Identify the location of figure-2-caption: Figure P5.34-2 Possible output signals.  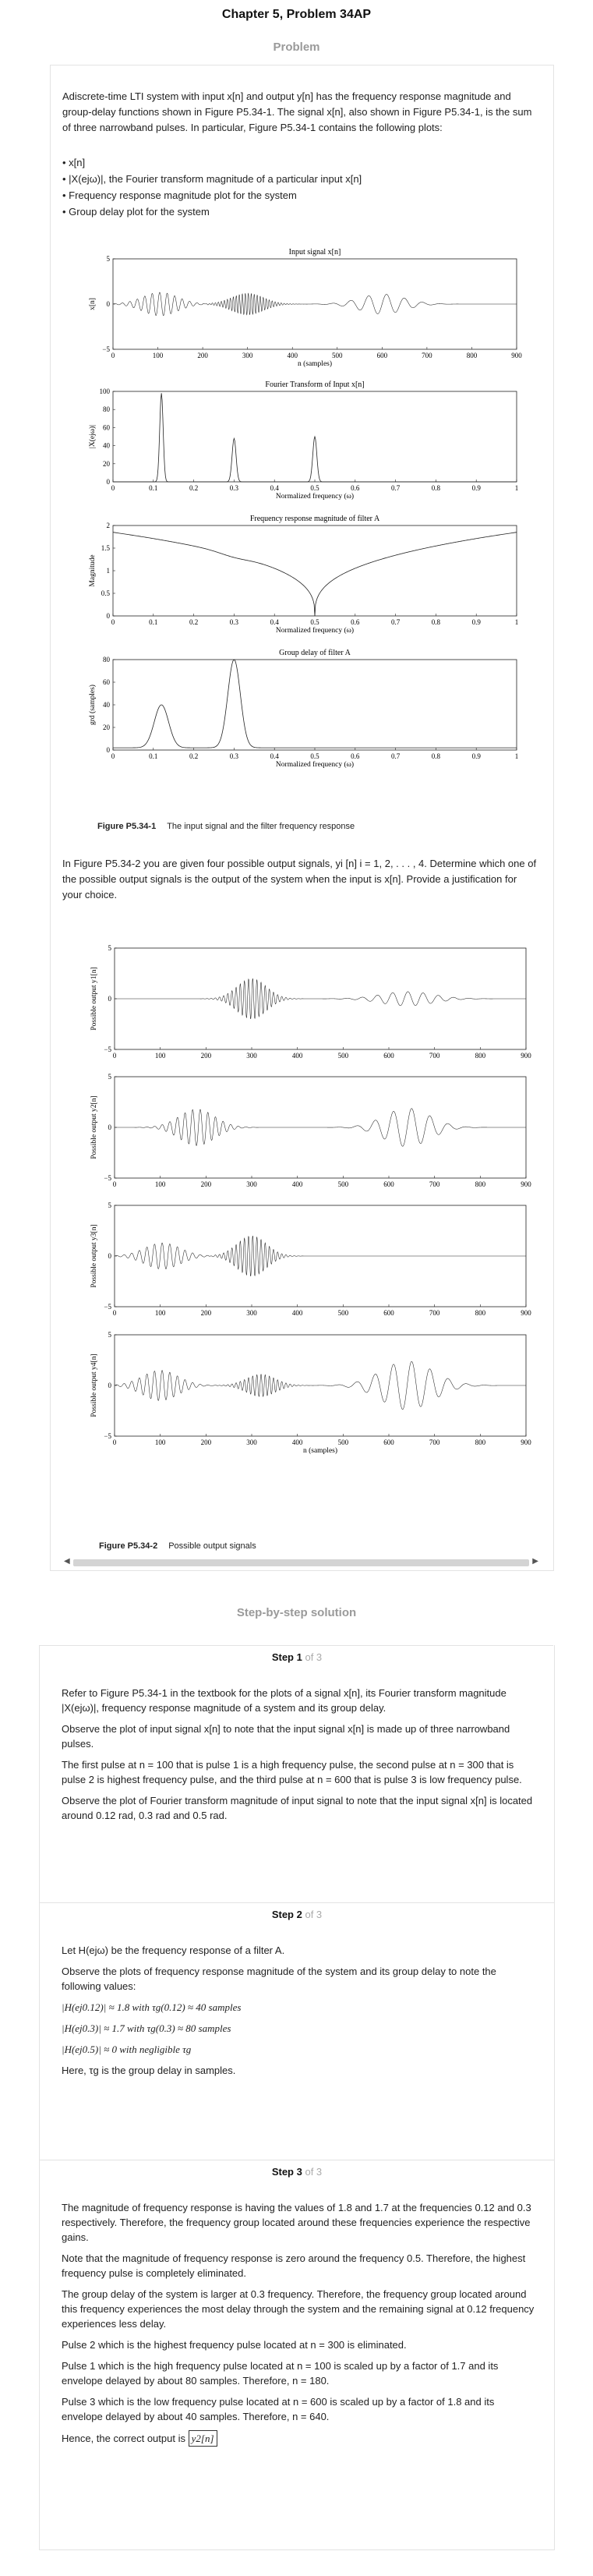
(177, 1546).